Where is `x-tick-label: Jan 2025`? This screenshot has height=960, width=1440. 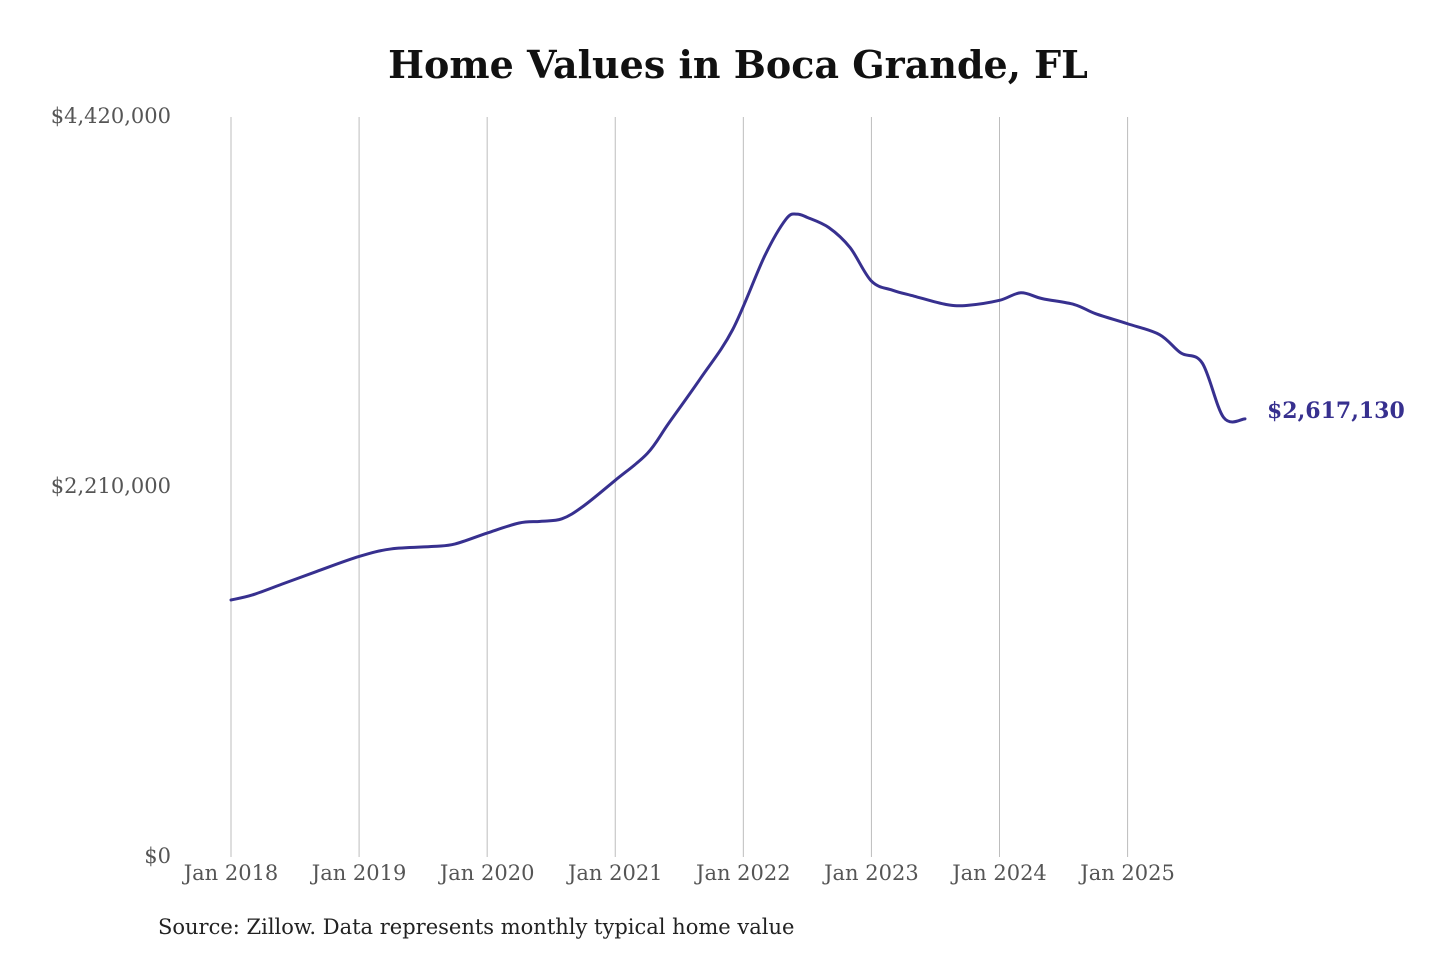
x-tick-label: Jan 2025 is located at coordinates (1126, 873).